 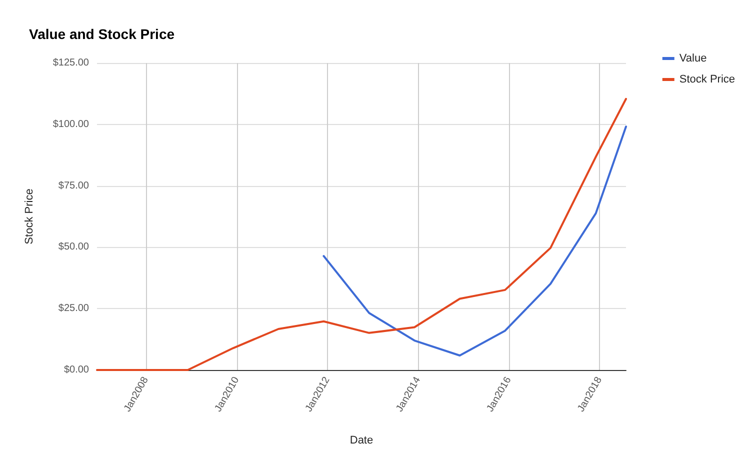 I want to click on legend-label: Value, so click(x=693, y=58).